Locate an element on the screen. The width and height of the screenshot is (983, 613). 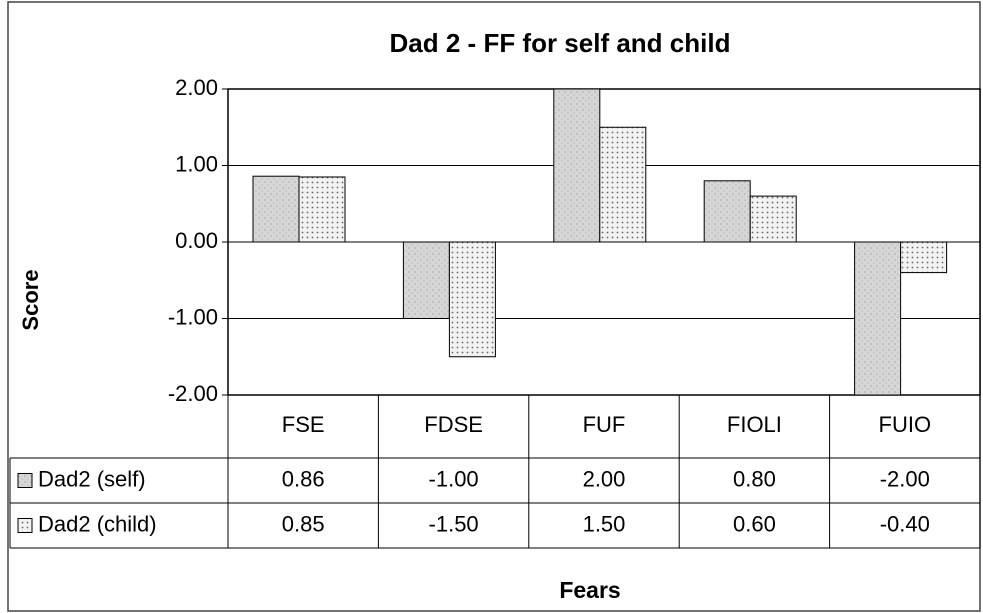
y-tick-label: 0.00 is located at coordinates (196, 240).